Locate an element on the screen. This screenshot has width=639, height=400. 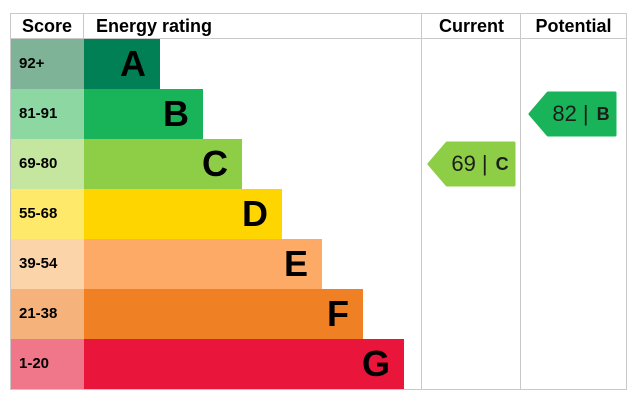
current-column-divider is located at coordinates (421, 201).